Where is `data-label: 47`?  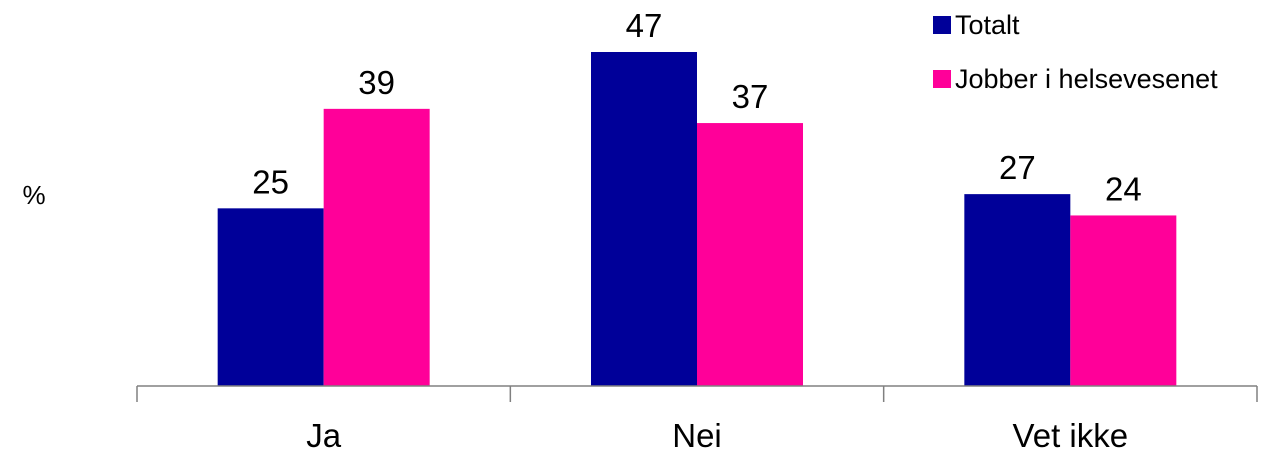 data-label: 47 is located at coordinates (644, 25).